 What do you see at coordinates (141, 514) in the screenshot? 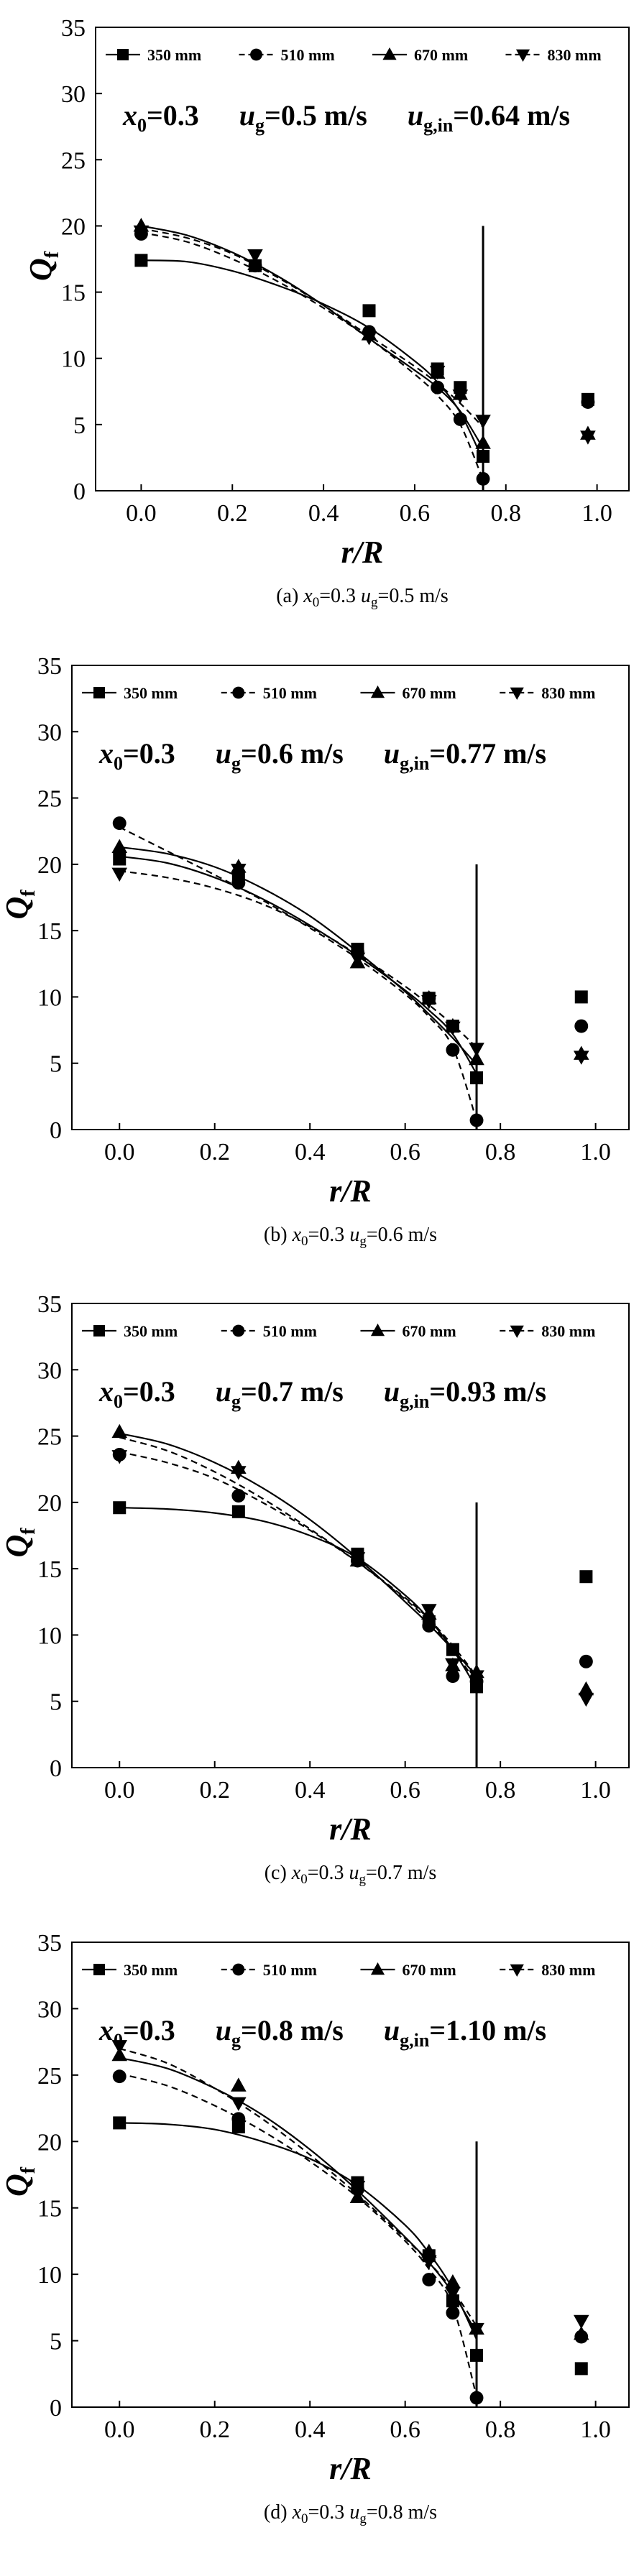
I see `x-tick-label: 0.0` at bounding box center [141, 514].